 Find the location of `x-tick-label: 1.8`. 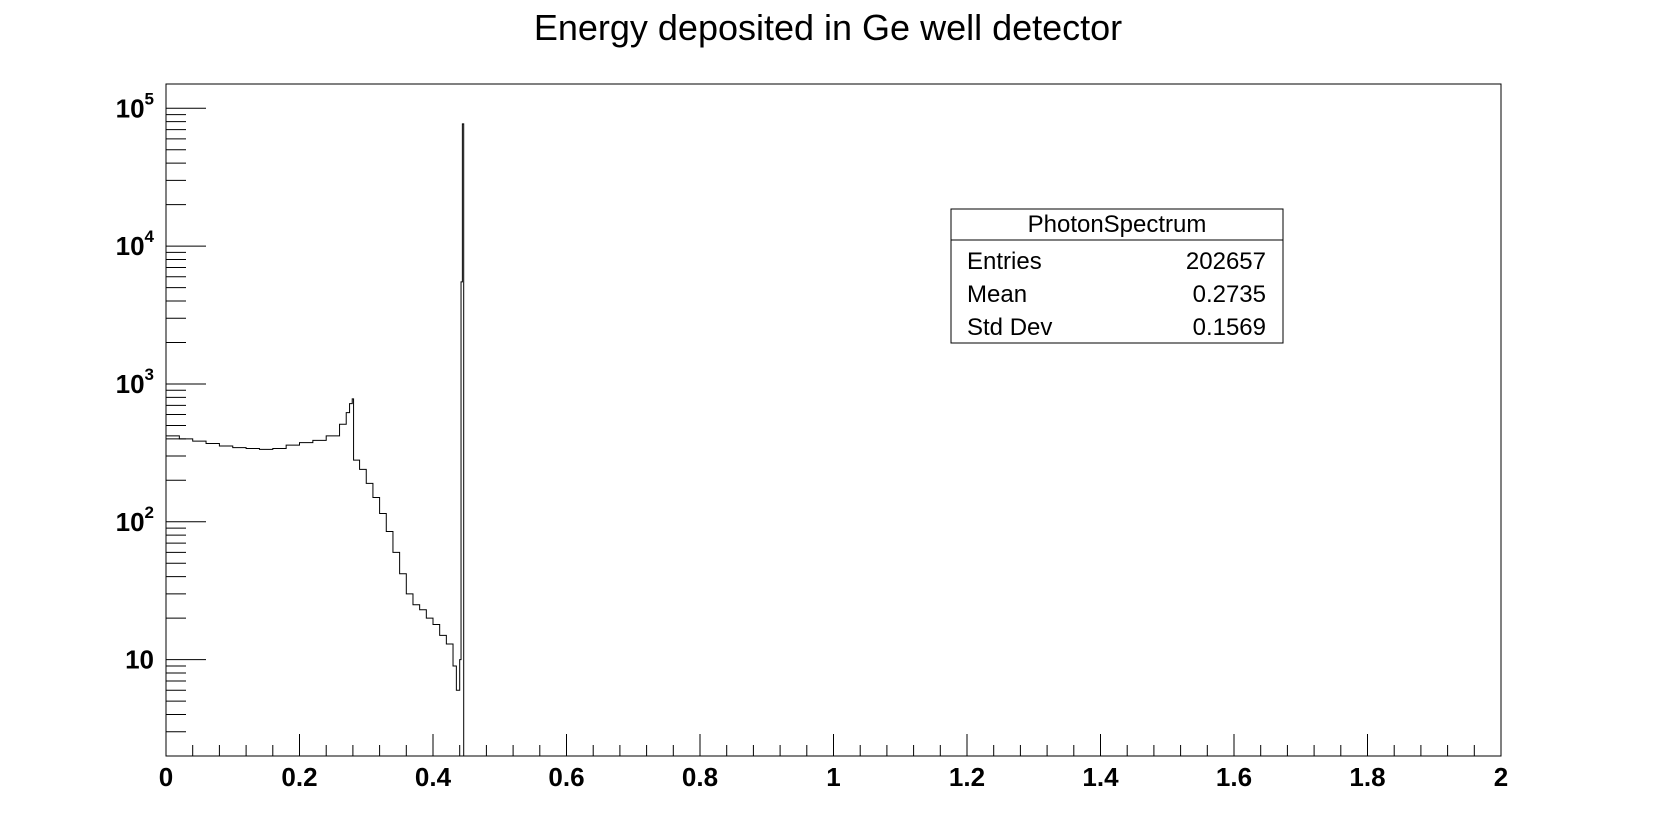

x-tick-label: 1.8 is located at coordinates (1367, 777).